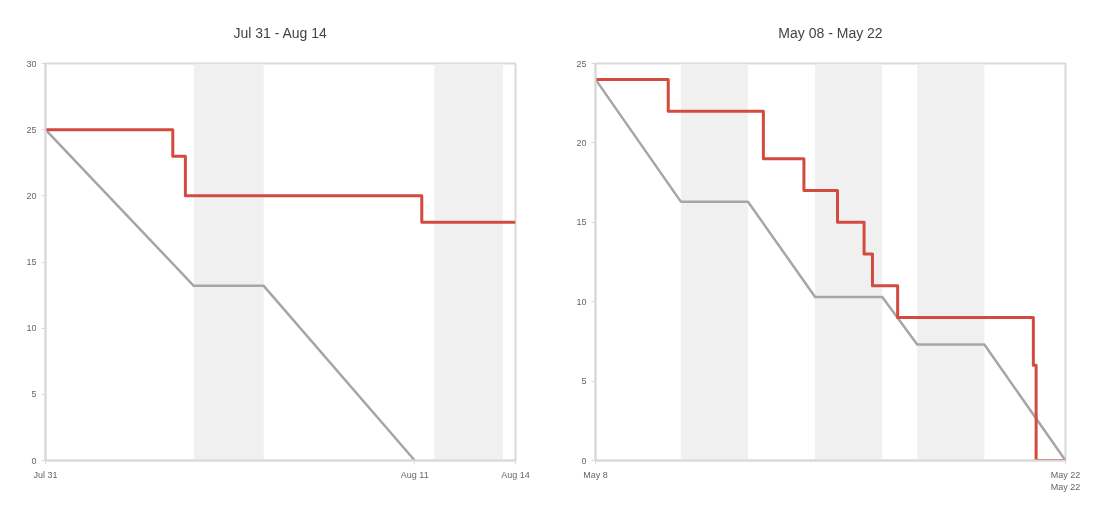  Describe the element at coordinates (45, 474) in the screenshot. I see `x-tick-label: Jul 31` at that location.